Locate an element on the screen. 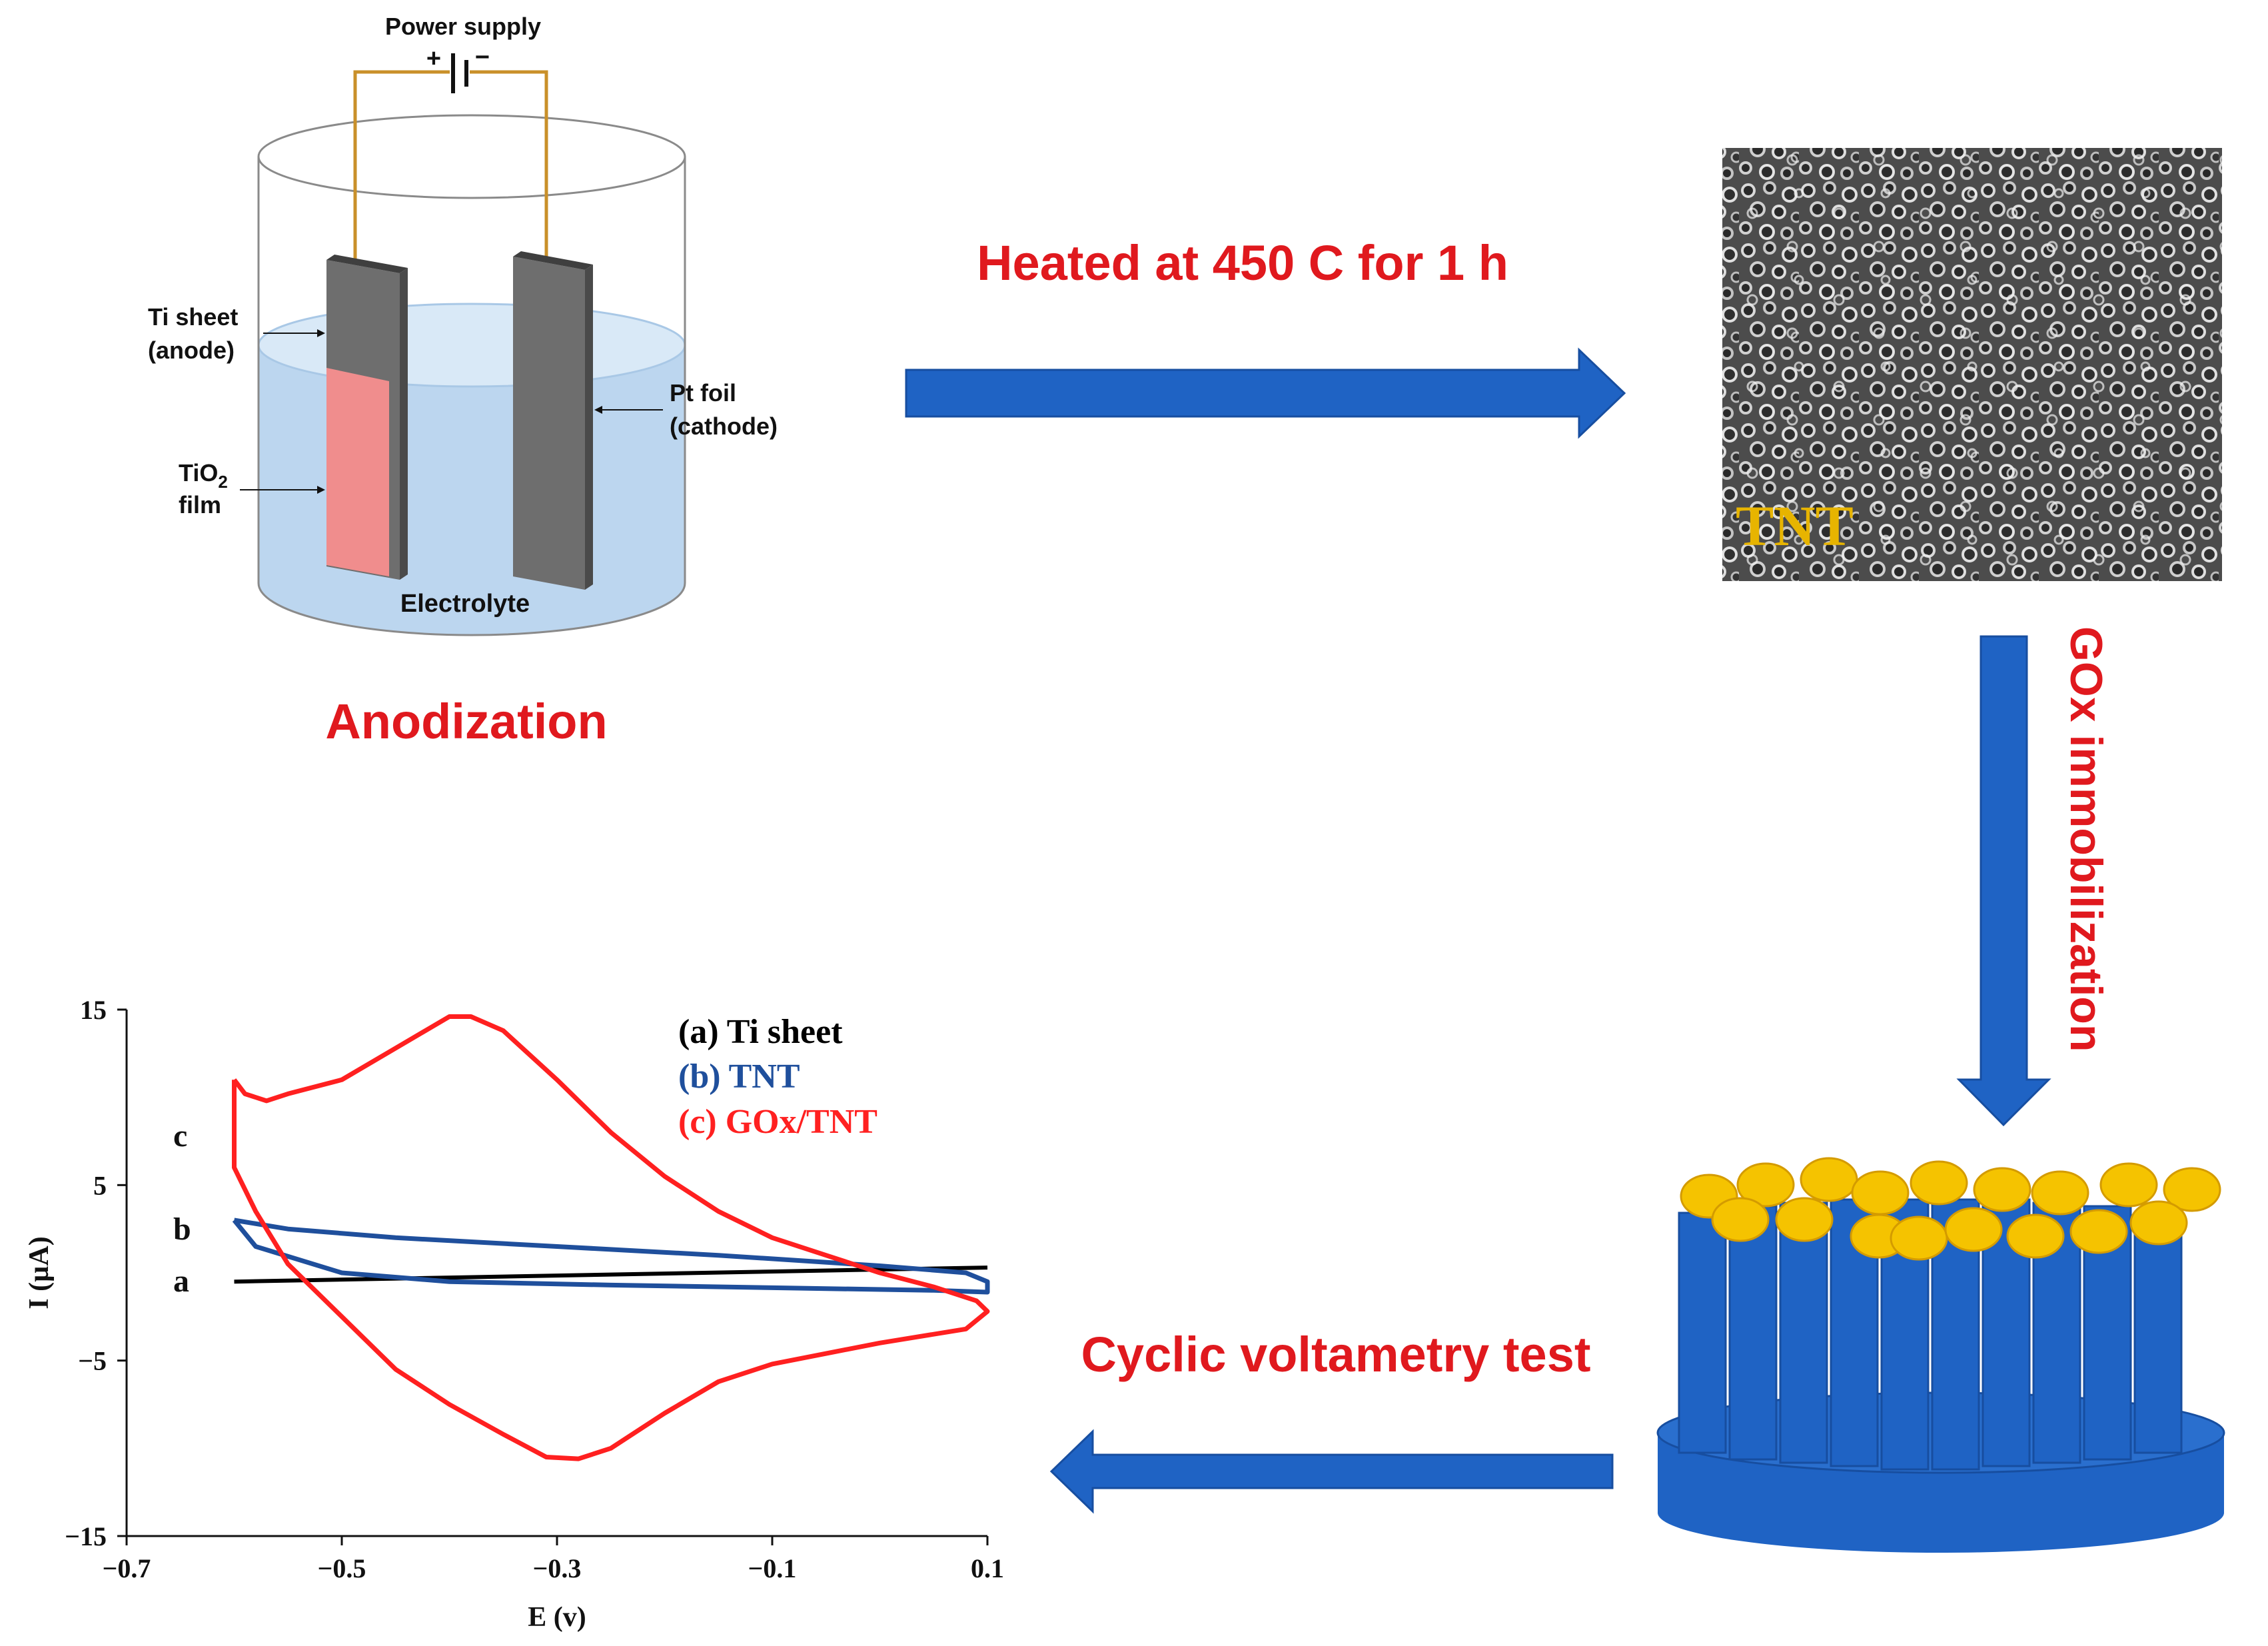 This screenshot has width=2268, height=1646. beaker-rim is located at coordinates (471, 156).